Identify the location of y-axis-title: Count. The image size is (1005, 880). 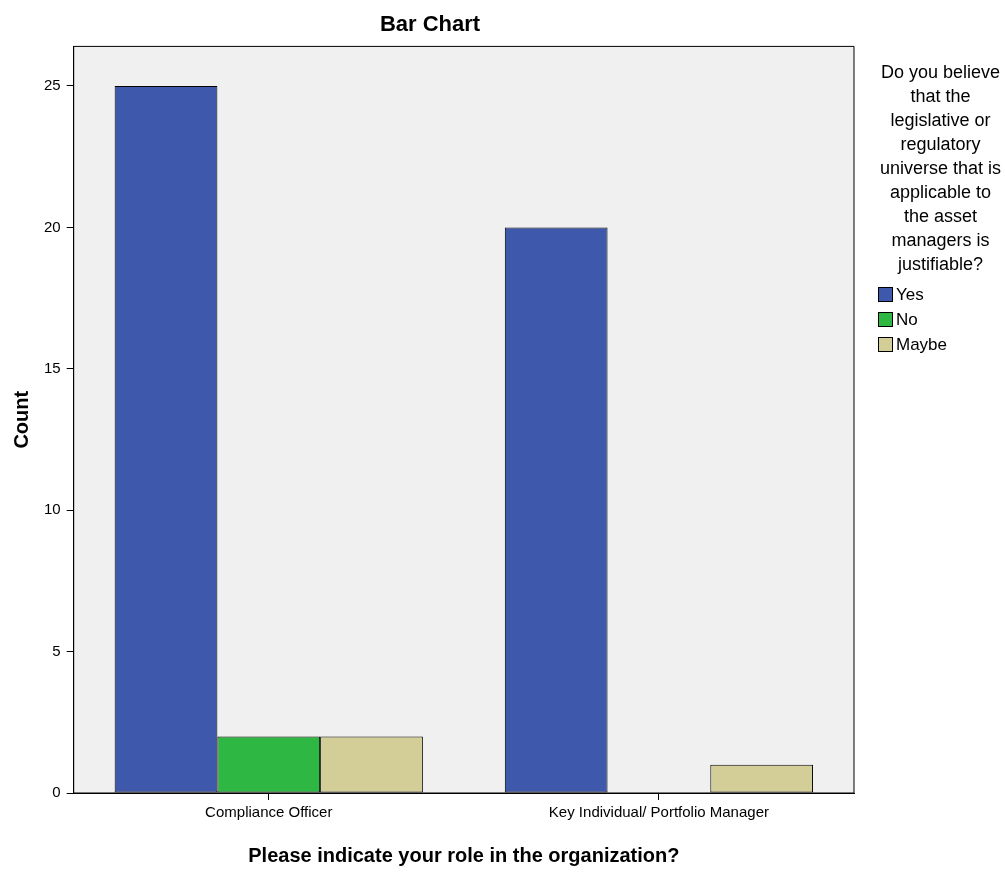
(20, 419).